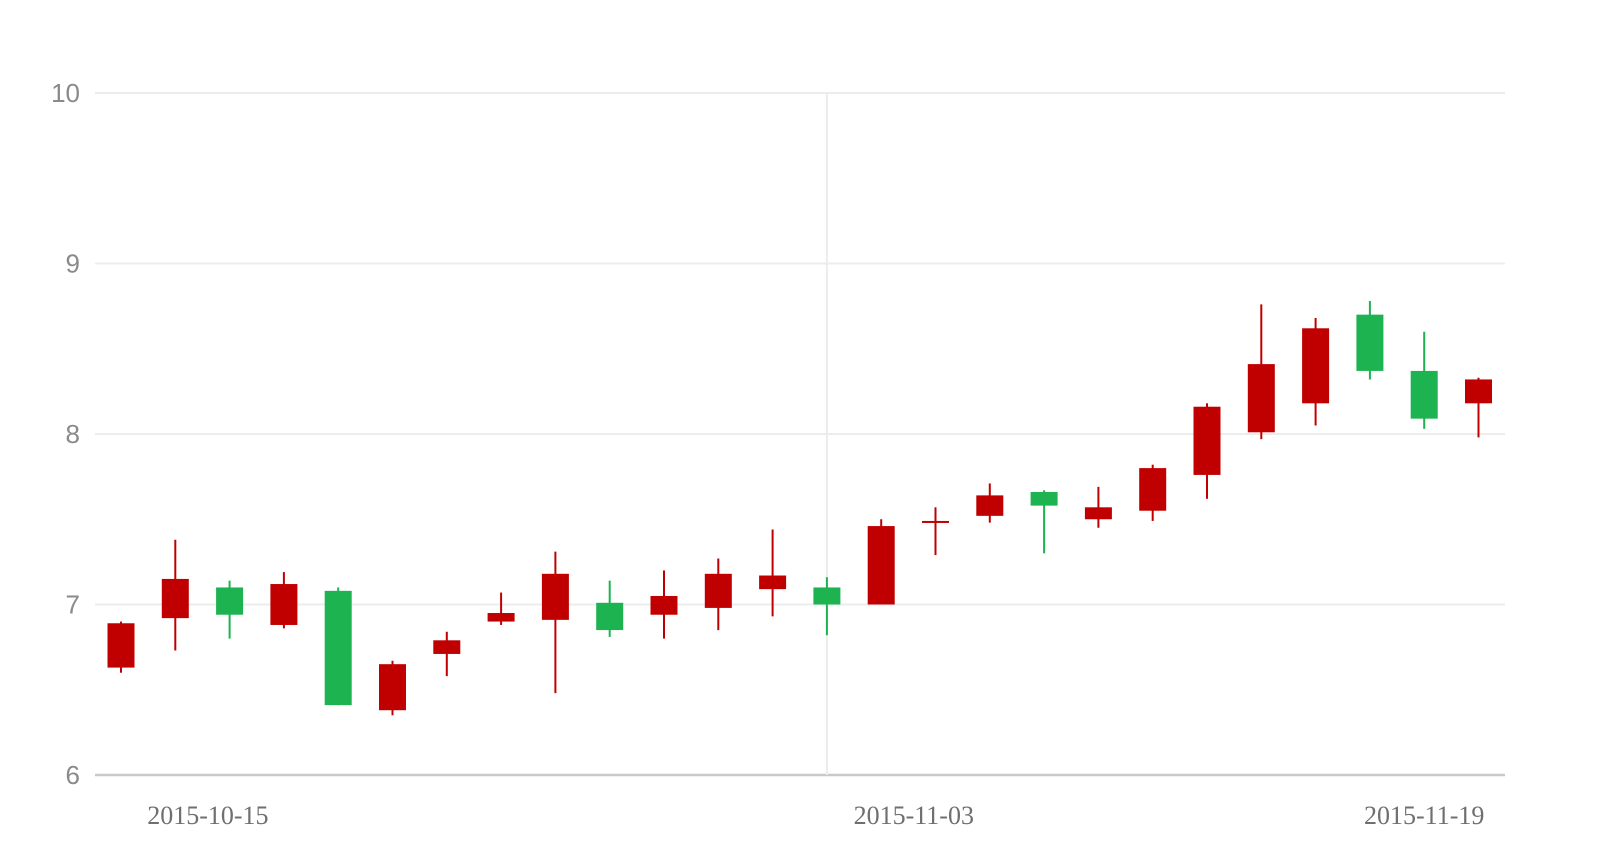 The image size is (1600, 856). What do you see at coordinates (73, 434) in the screenshot?
I see `y-tick-label: 8` at bounding box center [73, 434].